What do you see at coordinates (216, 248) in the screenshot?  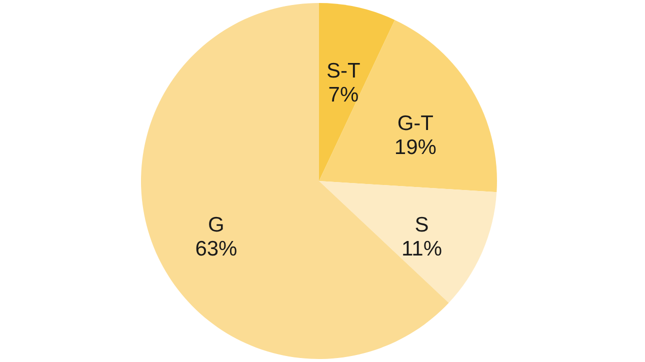 I see `data-label: 63%` at bounding box center [216, 248].